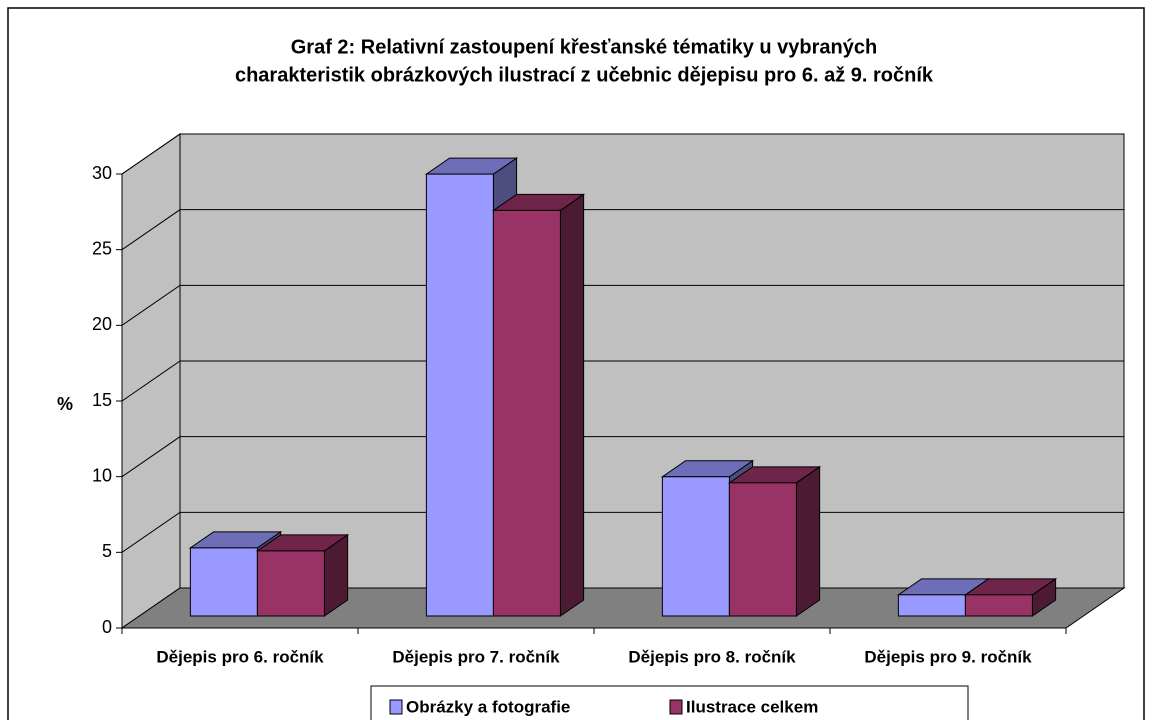  Describe the element at coordinates (948, 656) in the screenshot. I see `x-tick-label: Dějepis pro 9. ročník` at that location.